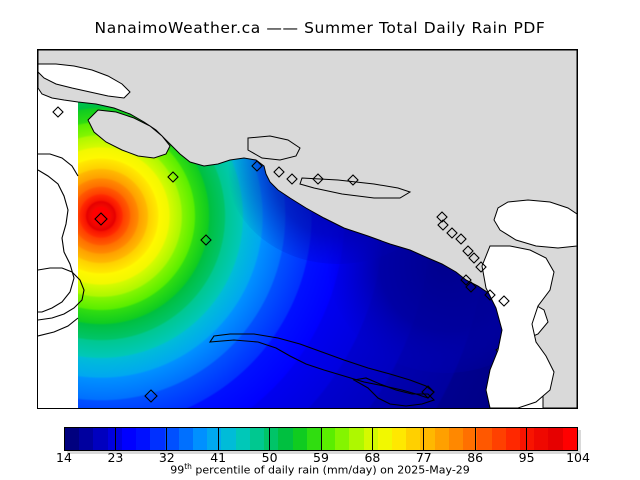 This screenshot has width=640, height=480. I want to click on coastline-west-mainland, so click(56, 241).